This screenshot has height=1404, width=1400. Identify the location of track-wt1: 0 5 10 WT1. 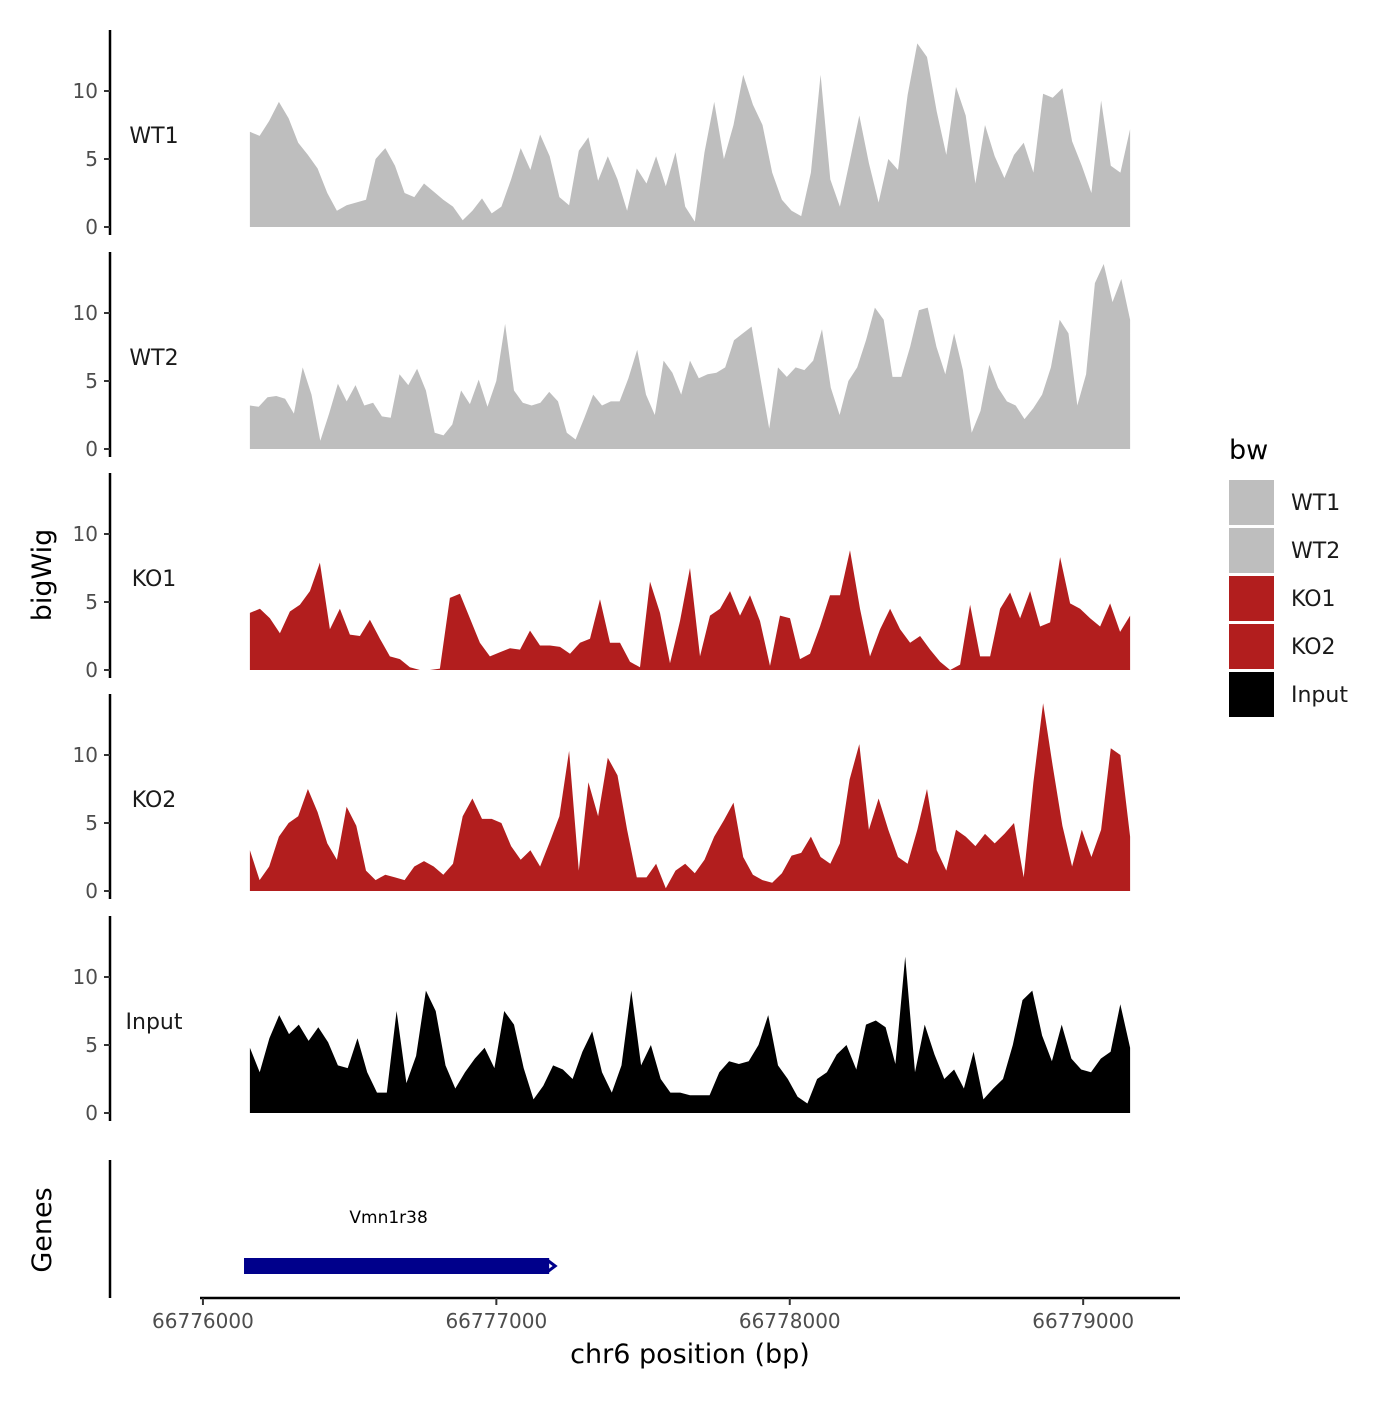
(602, 134).